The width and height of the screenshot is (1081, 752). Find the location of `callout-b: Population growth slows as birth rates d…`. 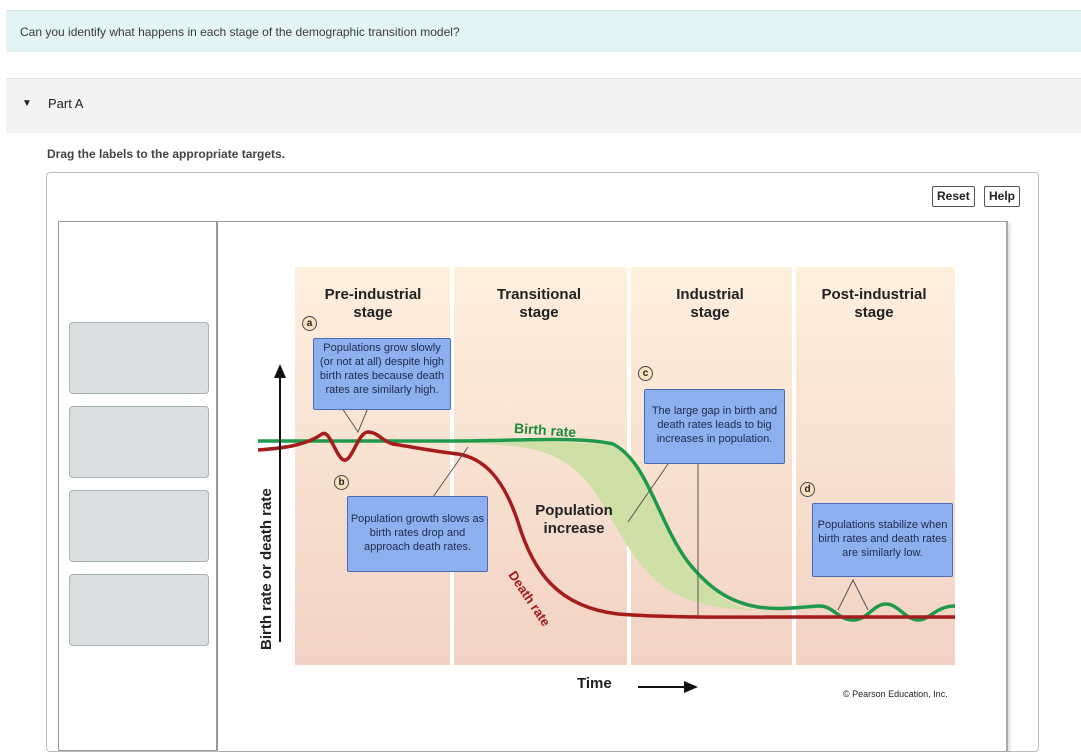

callout-b: Population growth slows as birth rates d… is located at coordinates (417, 534).